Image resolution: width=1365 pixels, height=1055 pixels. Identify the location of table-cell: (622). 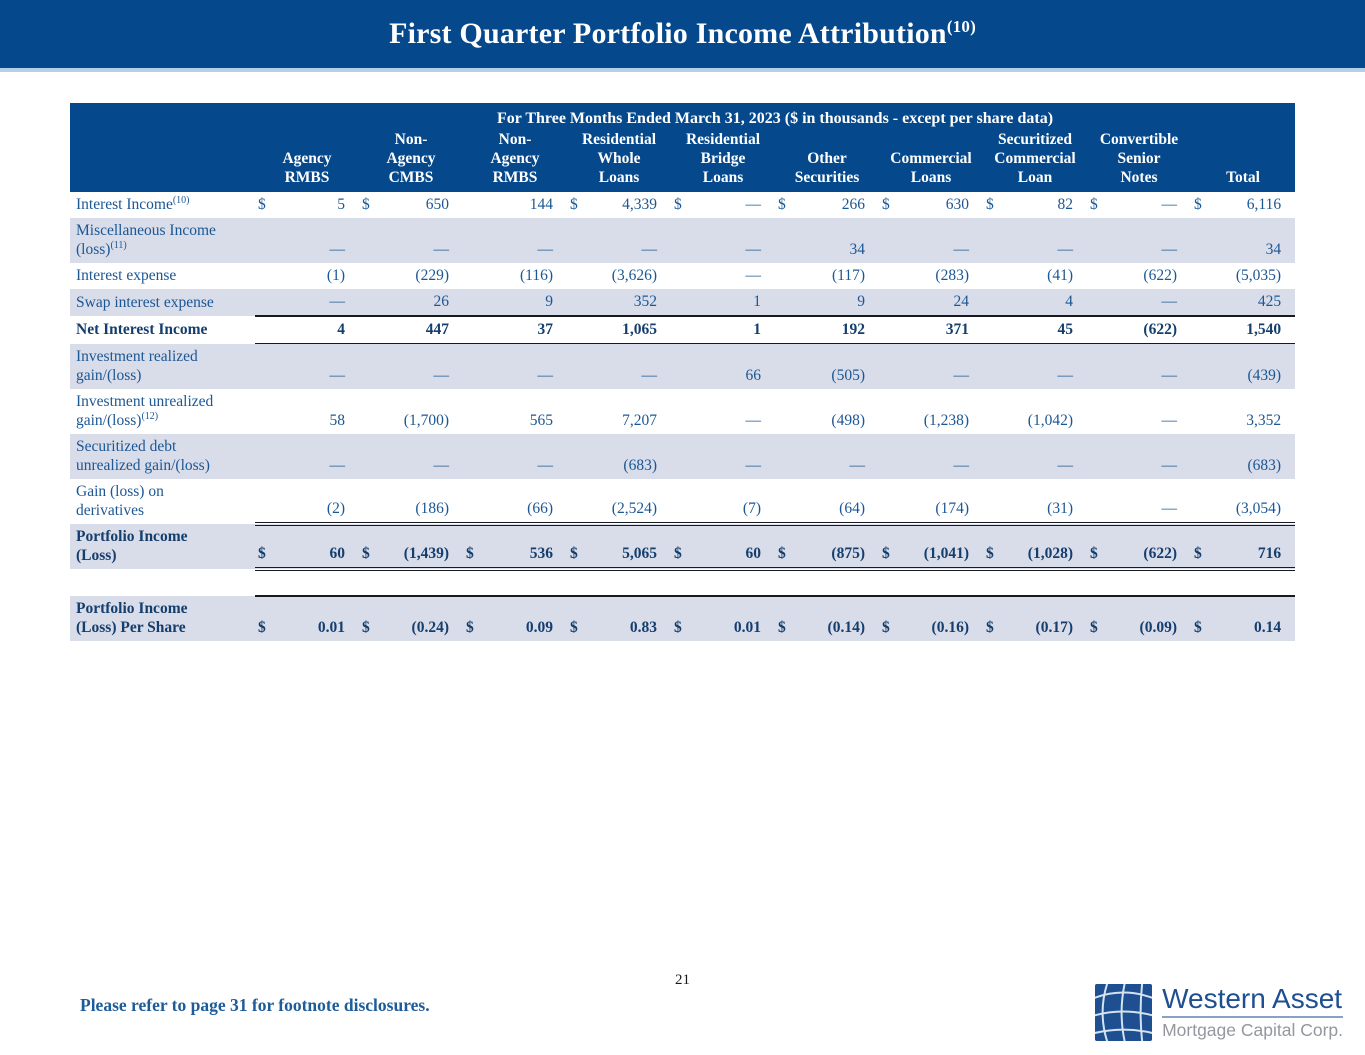
(1139, 329).